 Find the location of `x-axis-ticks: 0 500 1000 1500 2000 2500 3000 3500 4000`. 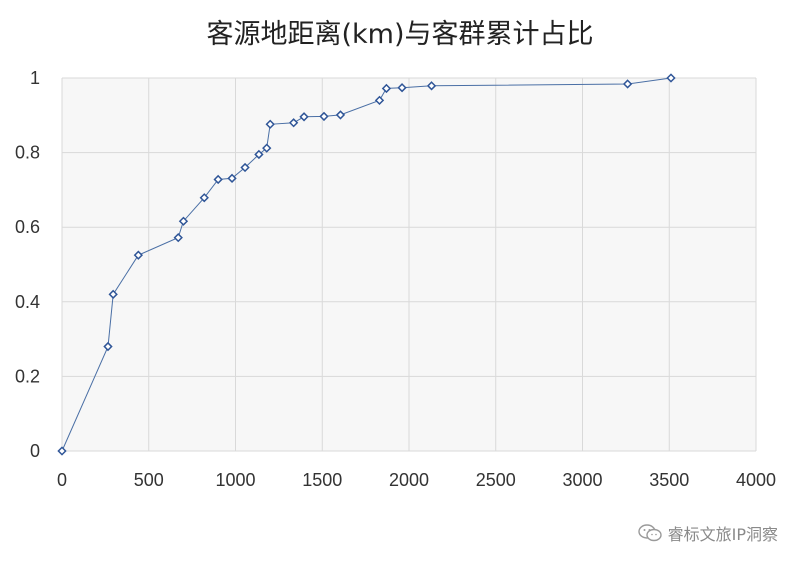

x-axis-ticks: 0 500 1000 1500 2000 2500 3000 3500 4000 is located at coordinates (416, 480).